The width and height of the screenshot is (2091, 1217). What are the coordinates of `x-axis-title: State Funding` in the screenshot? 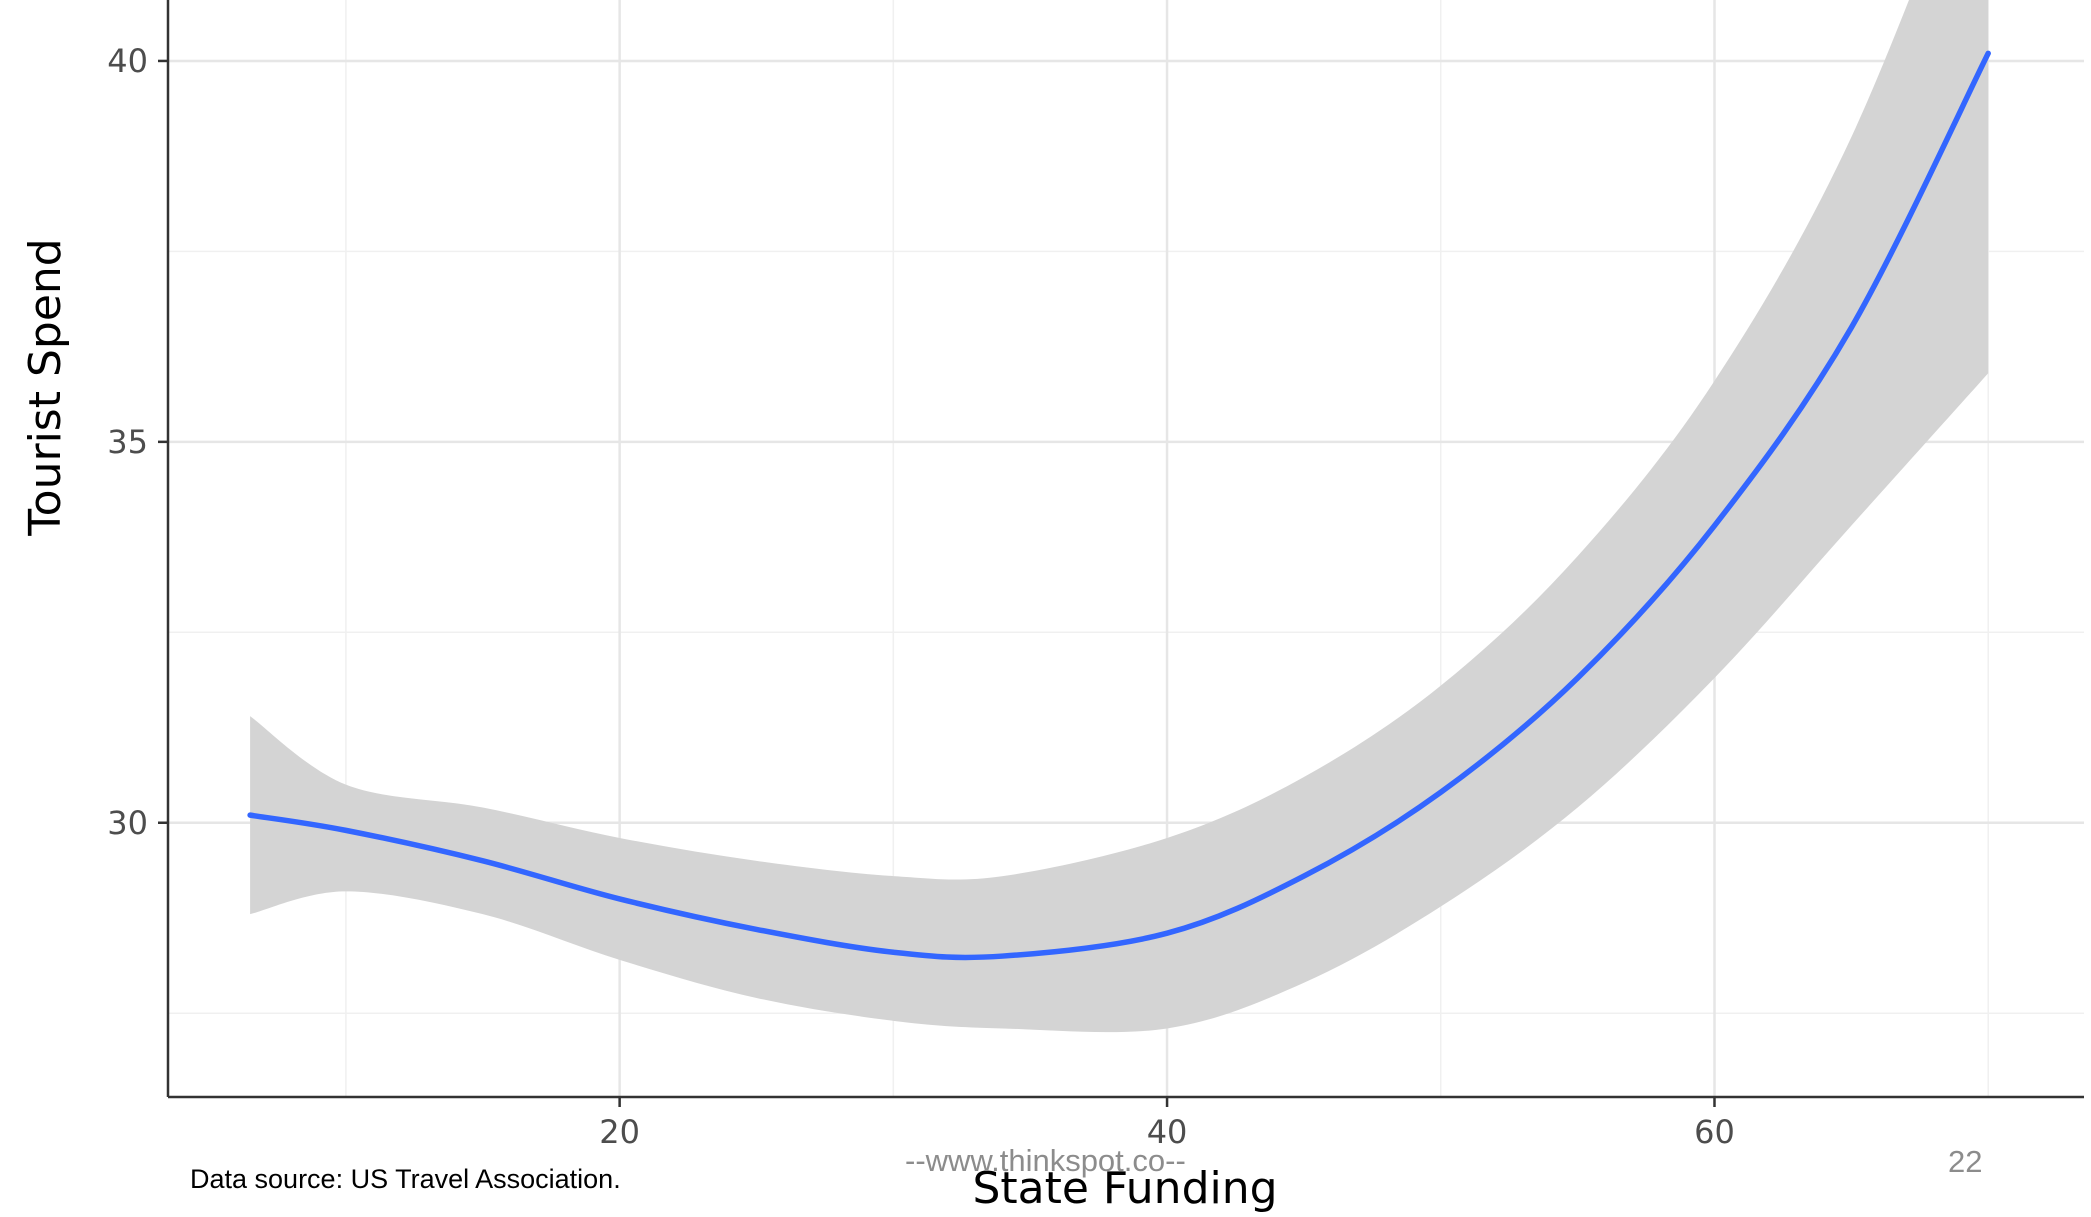 It's located at (1124, 1188).